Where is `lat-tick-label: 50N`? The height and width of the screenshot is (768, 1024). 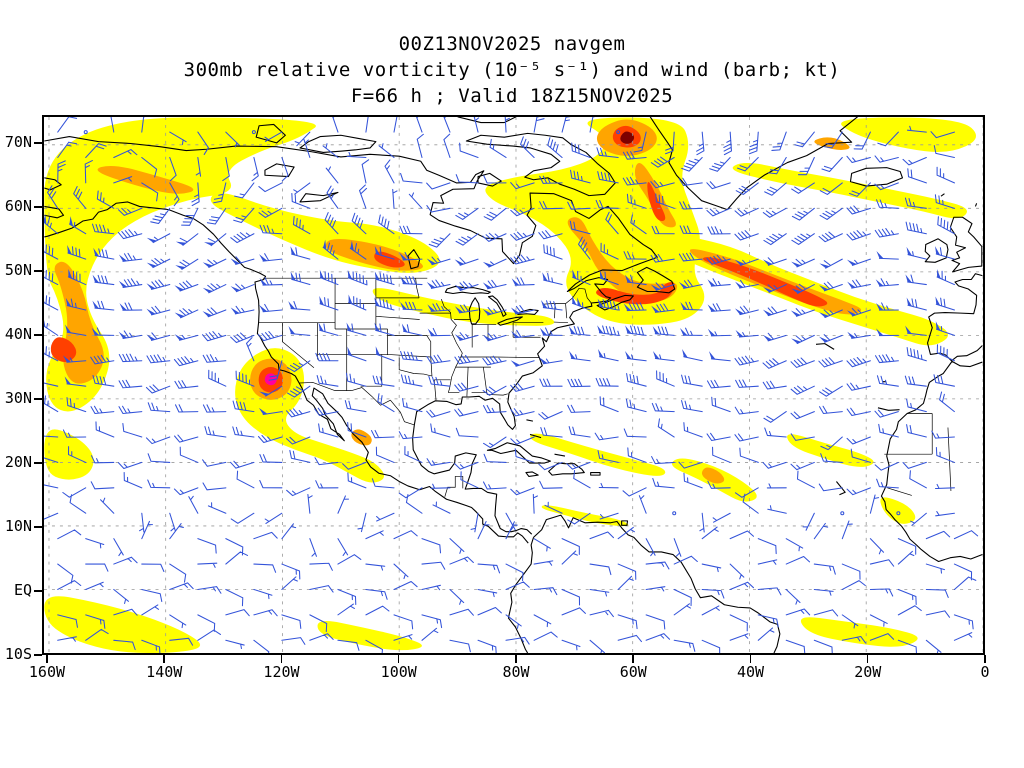 lat-tick-label: 50N is located at coordinates (18, 270).